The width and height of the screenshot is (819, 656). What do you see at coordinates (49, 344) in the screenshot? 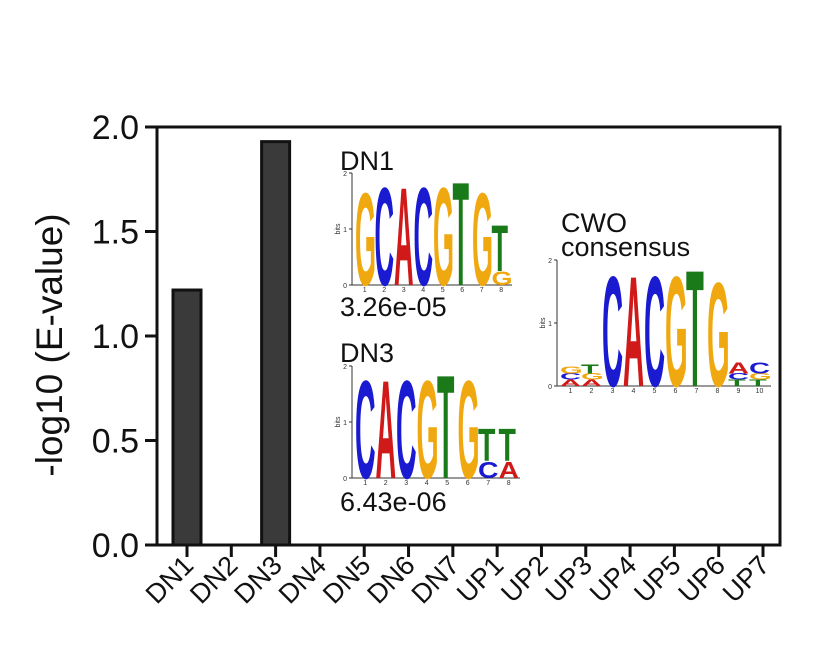
I see `y-axis-label: -log10 (E-value)` at bounding box center [49, 344].